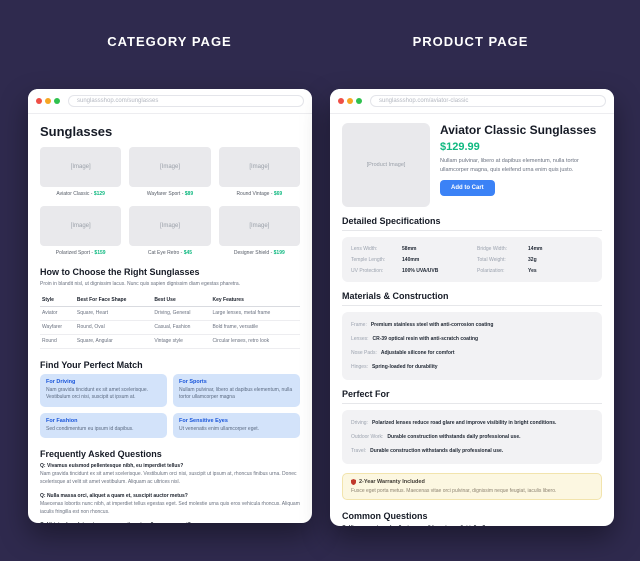 The height and width of the screenshot is (561, 640). Describe the element at coordinates (57, 300) in the screenshot. I see `column-header: Style` at that location.